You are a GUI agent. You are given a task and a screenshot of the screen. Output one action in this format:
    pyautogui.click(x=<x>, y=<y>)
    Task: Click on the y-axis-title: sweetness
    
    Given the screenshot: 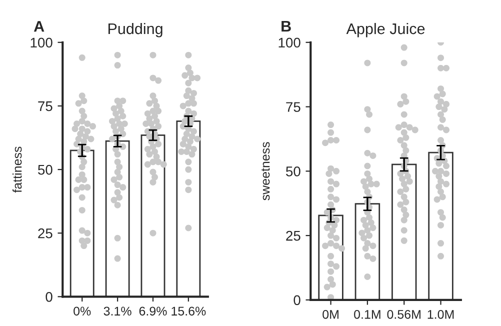 What is the action you would take?
    pyautogui.click(x=265, y=171)
    